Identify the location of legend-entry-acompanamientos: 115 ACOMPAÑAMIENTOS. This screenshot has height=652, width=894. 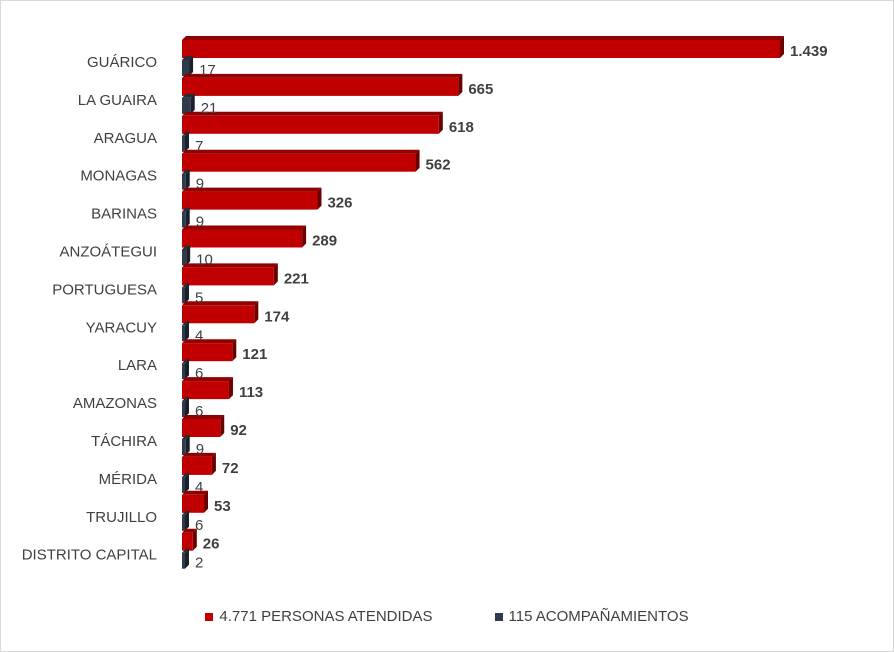
(591, 616).